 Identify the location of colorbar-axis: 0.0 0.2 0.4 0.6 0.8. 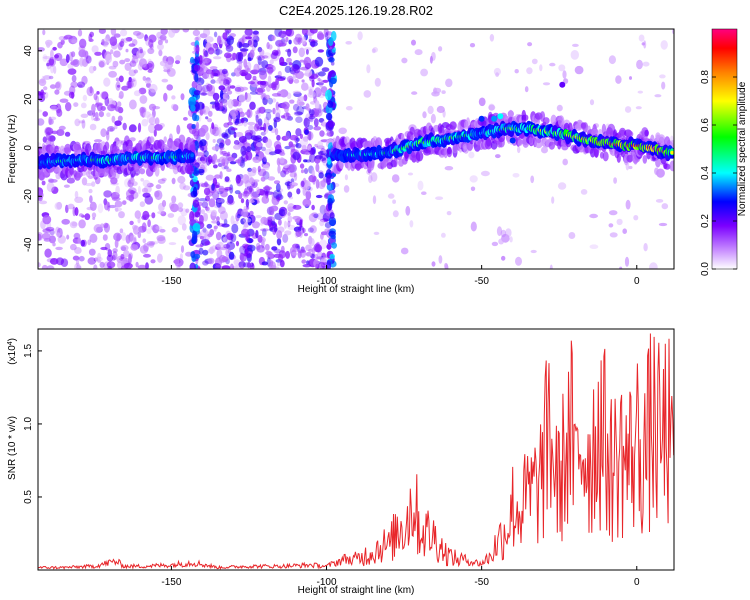
(718, 173).